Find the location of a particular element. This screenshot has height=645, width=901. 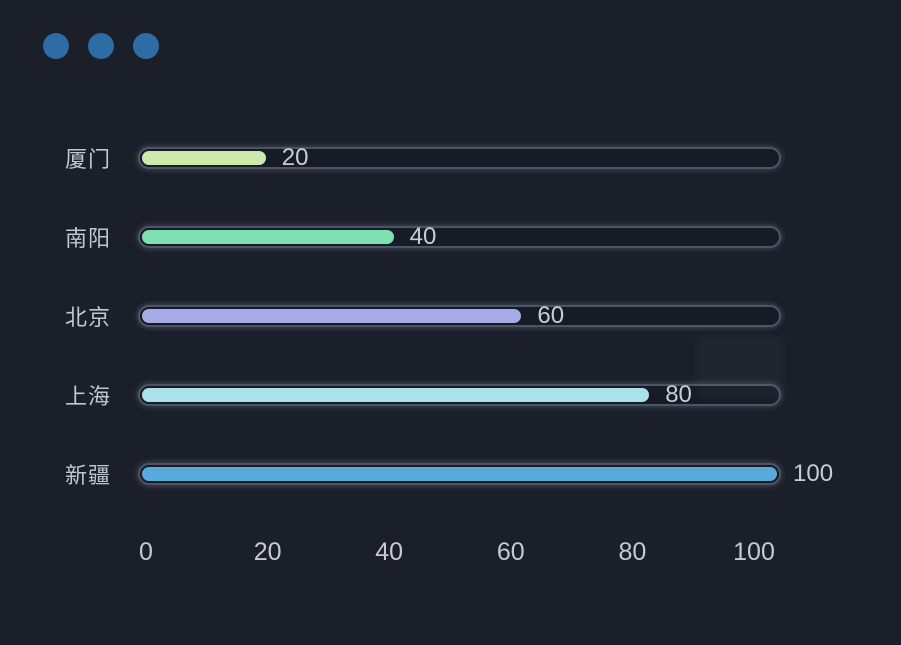

bar-row: 北京 60 is located at coordinates (465, 315).